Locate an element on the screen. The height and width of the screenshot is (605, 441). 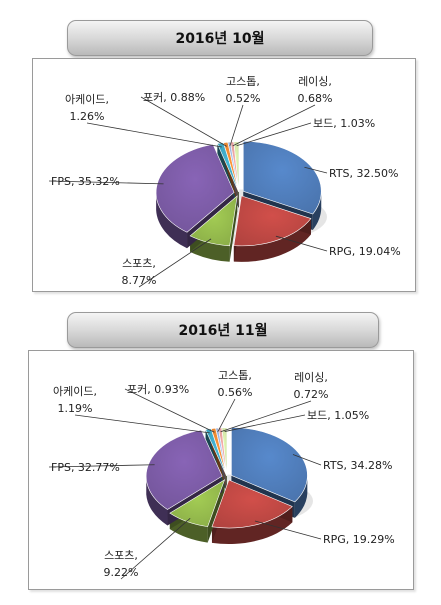
slice-label-FPS: FPS, 35.32% is located at coordinates (85, 181).